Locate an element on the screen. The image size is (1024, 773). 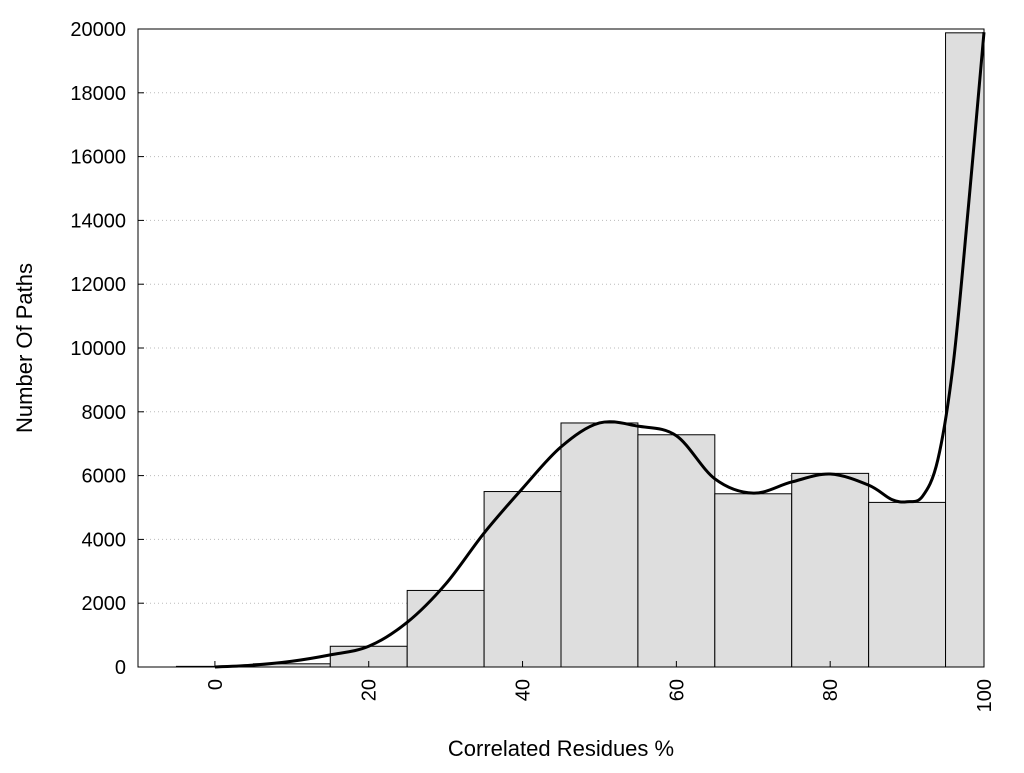
y-tick-label: 6000 is located at coordinates (104, 477).